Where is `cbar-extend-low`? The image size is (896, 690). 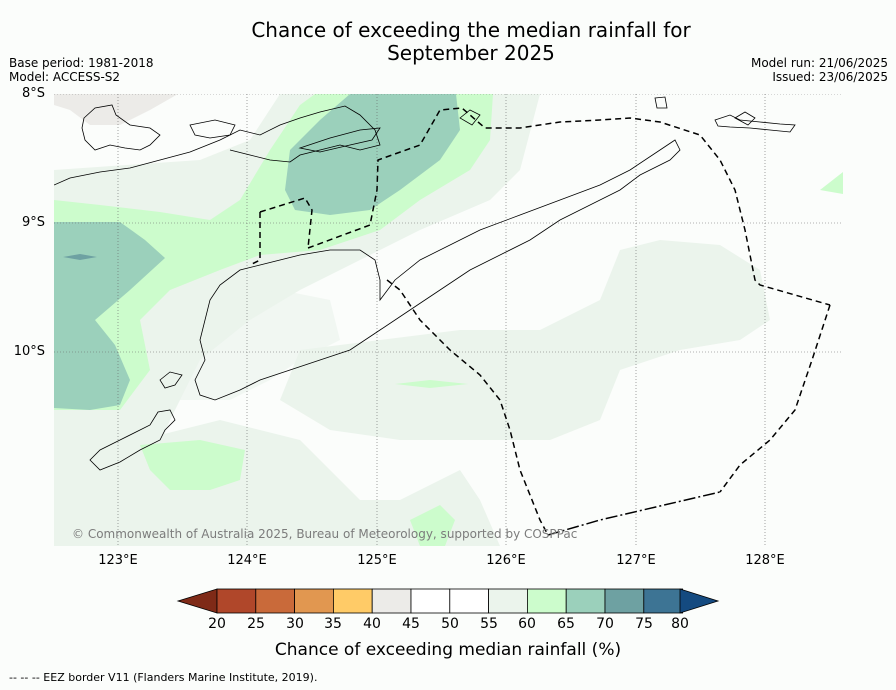
cbar-extend-low is located at coordinates (197, 601).